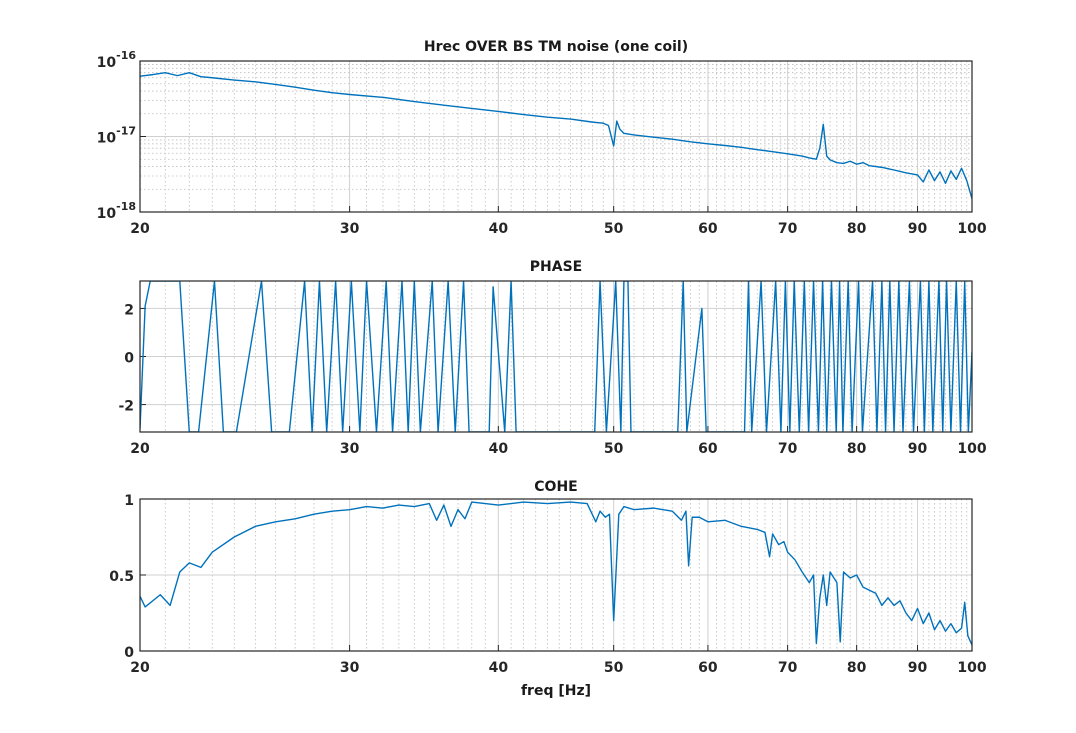 The width and height of the screenshot is (1076, 733). Describe the element at coordinates (126, 407) in the screenshot. I see `y-tick-label: -2` at that location.